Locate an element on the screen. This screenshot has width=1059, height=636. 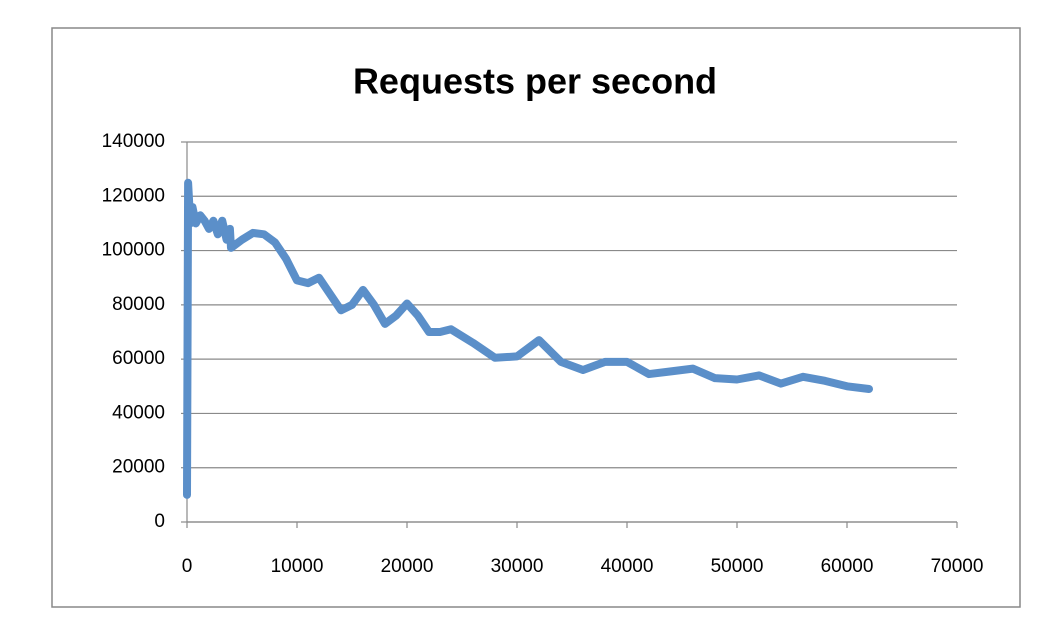
x-tick-label: 20000 is located at coordinates (407, 566).